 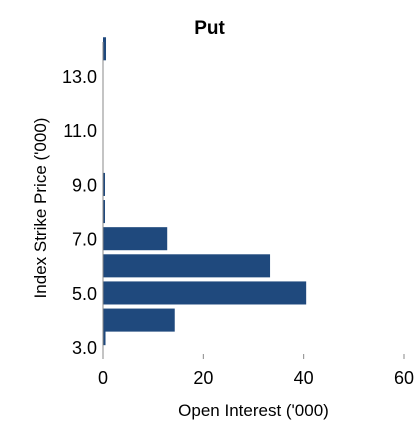 What do you see at coordinates (80, 131) in the screenshot?
I see `y-tick-label: 11.0` at bounding box center [80, 131].